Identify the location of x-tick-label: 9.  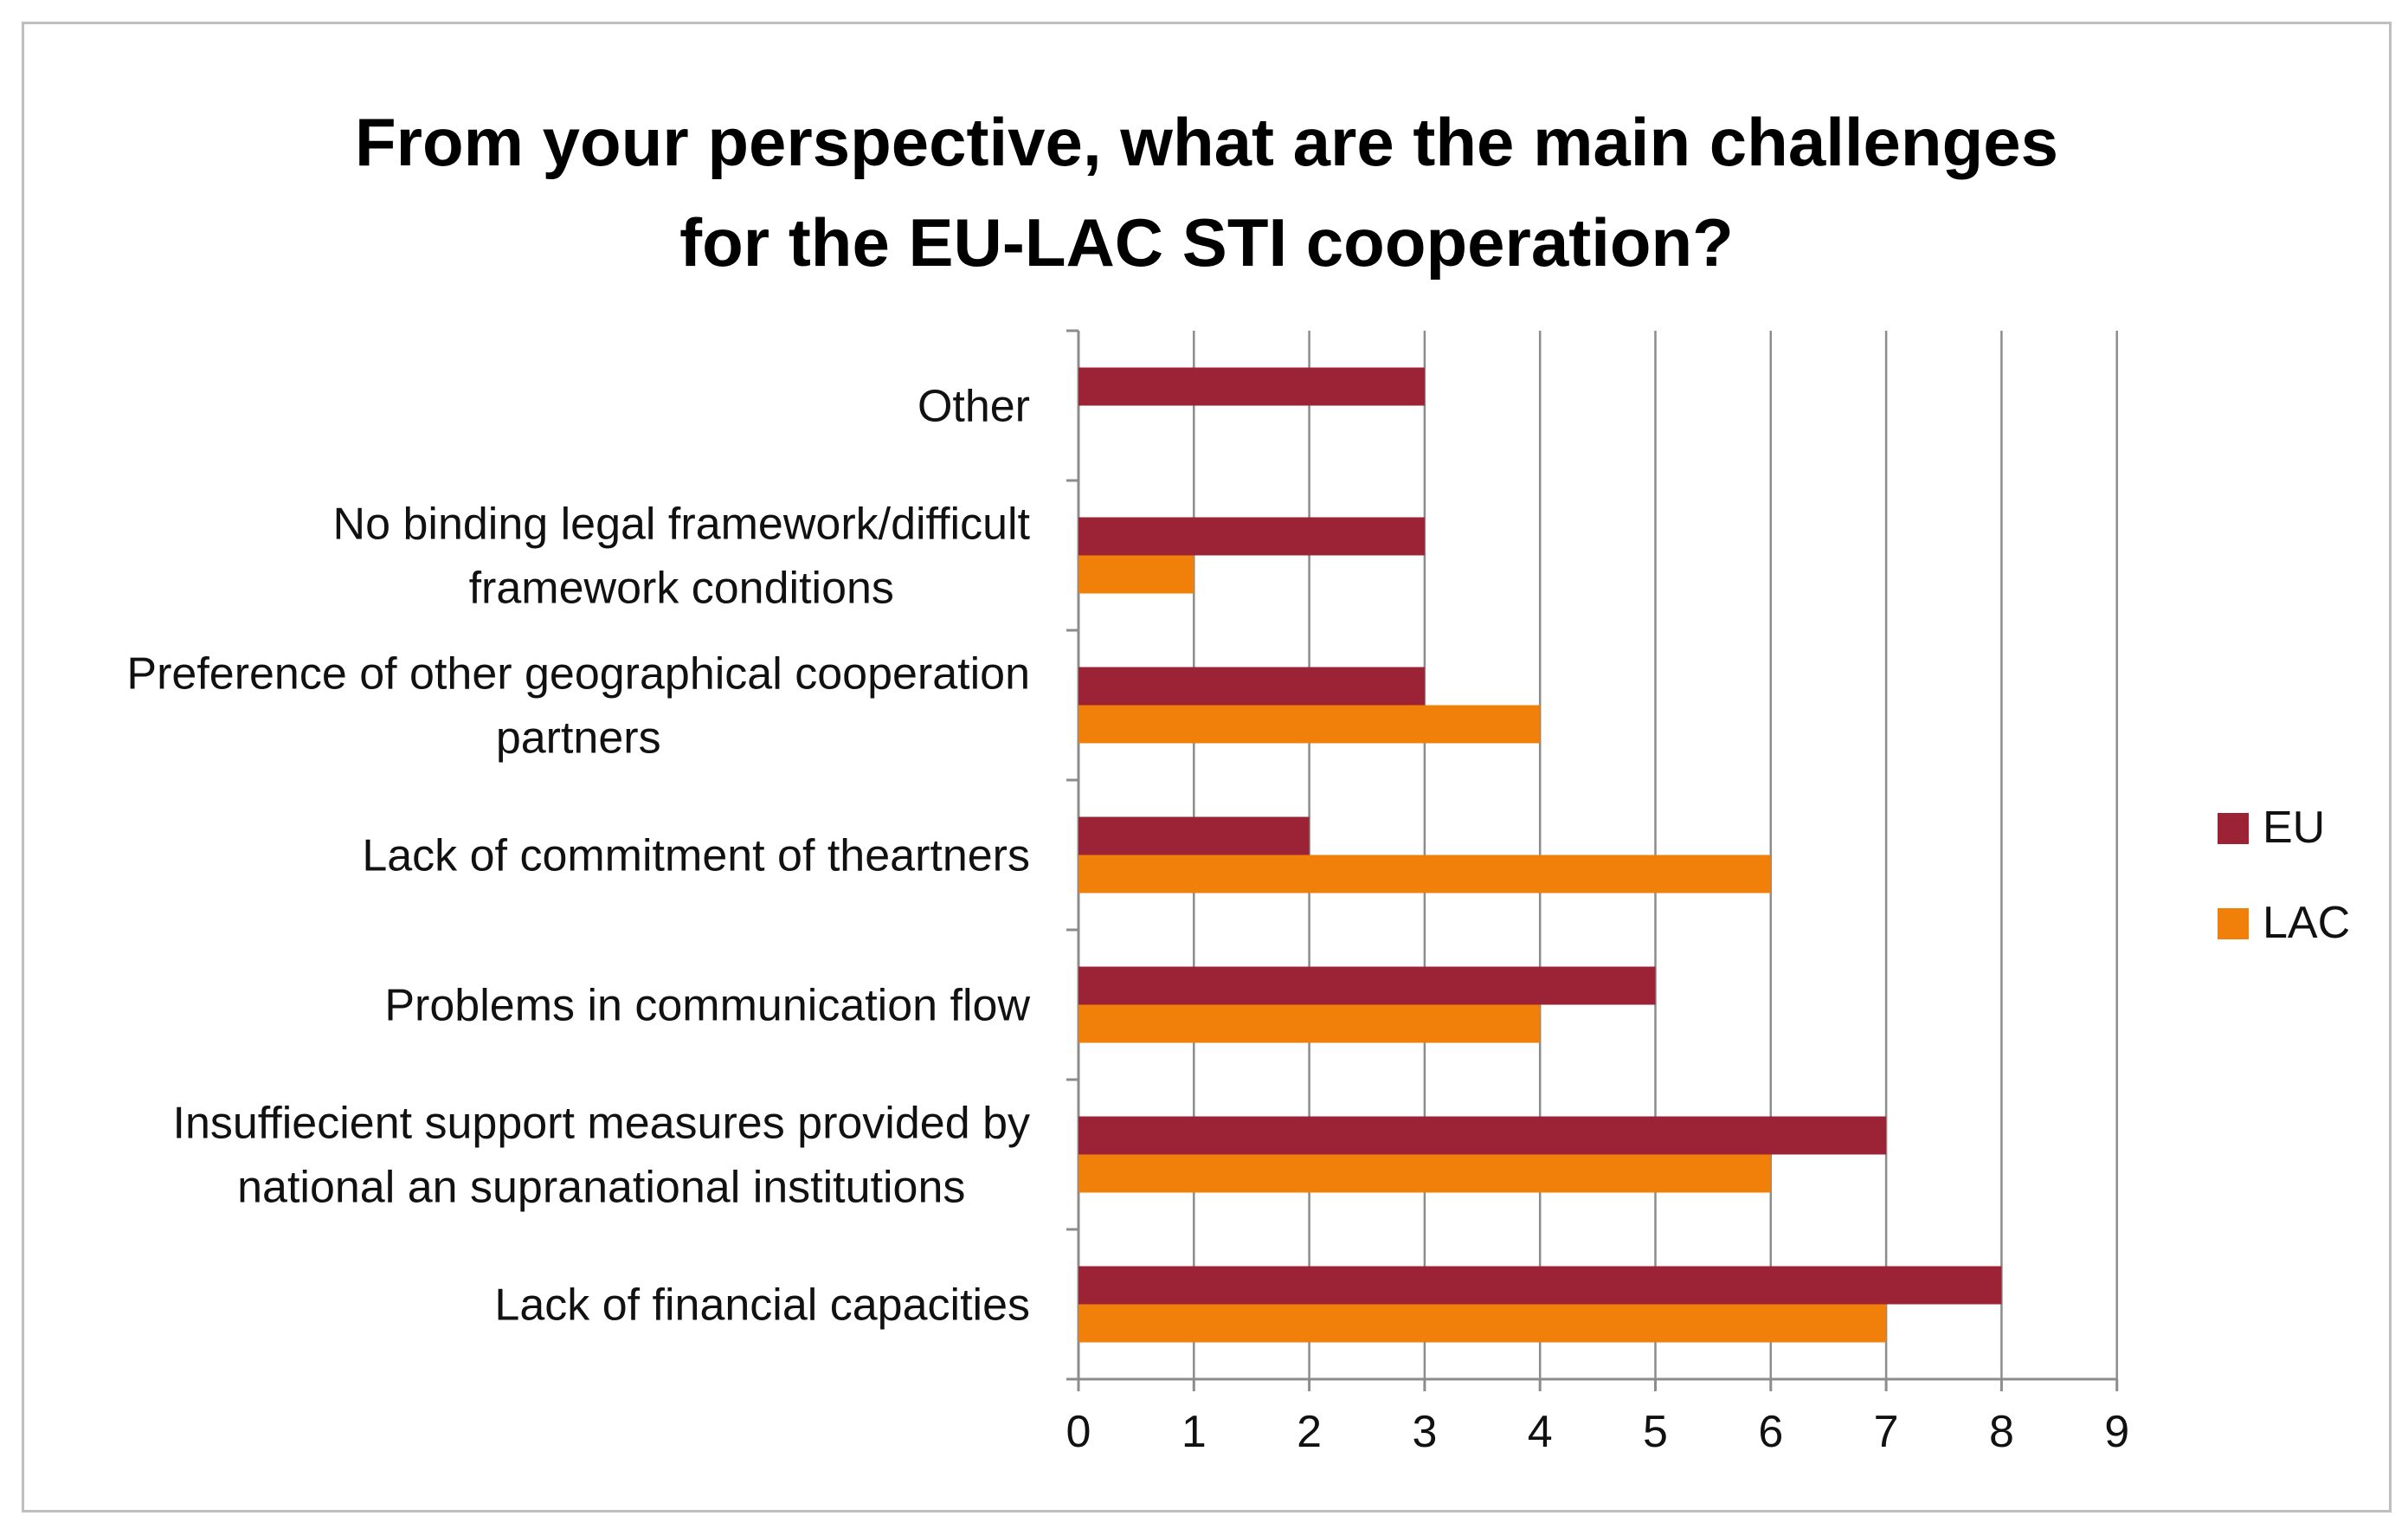
(2116, 1432).